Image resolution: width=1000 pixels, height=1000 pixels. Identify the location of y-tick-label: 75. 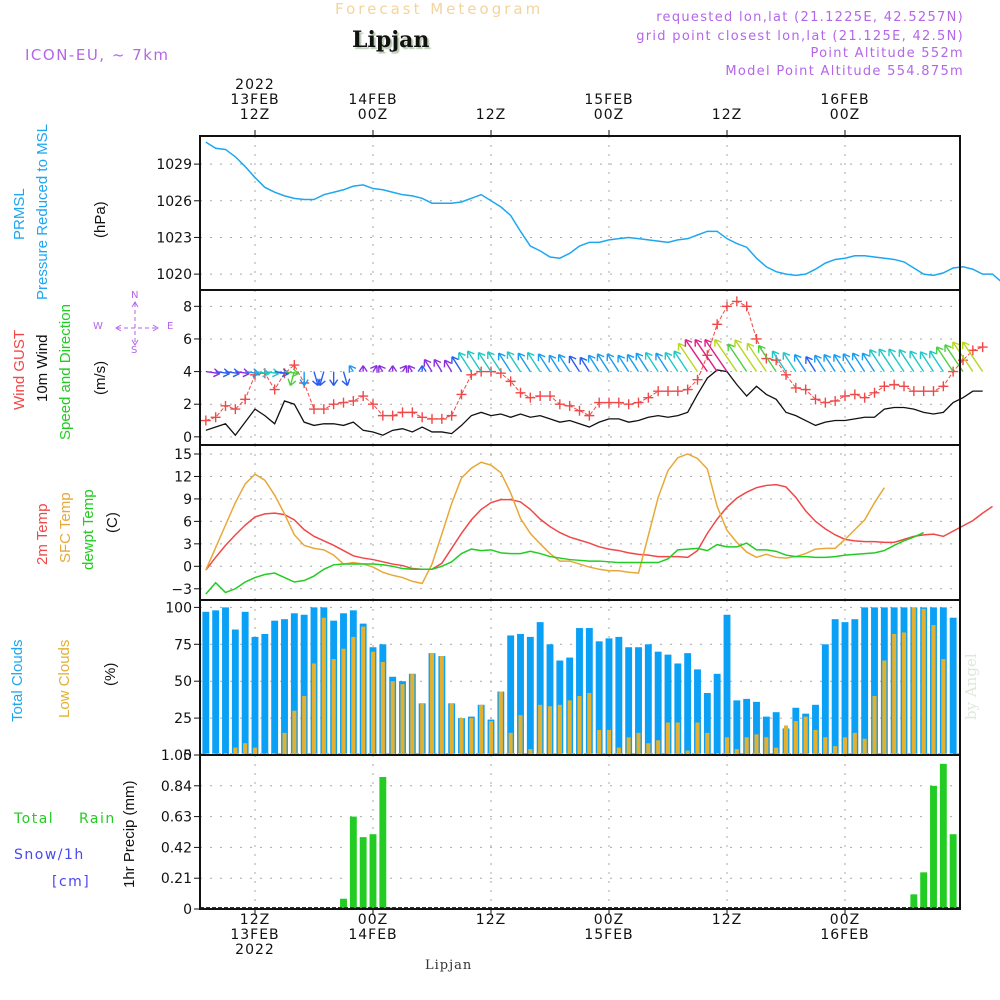
(183, 645).